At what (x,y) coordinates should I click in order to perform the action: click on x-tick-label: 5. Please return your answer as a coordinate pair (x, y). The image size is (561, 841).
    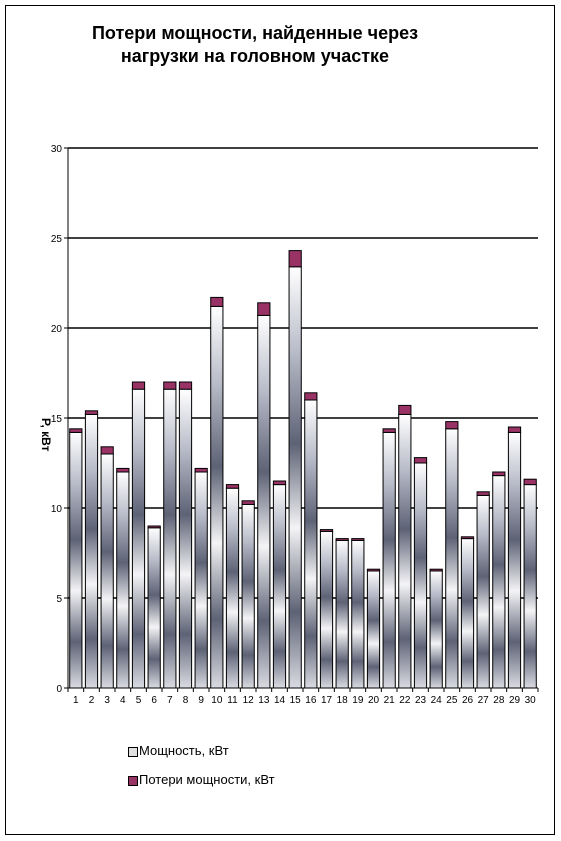
    Looking at the image, I should click on (139, 700).